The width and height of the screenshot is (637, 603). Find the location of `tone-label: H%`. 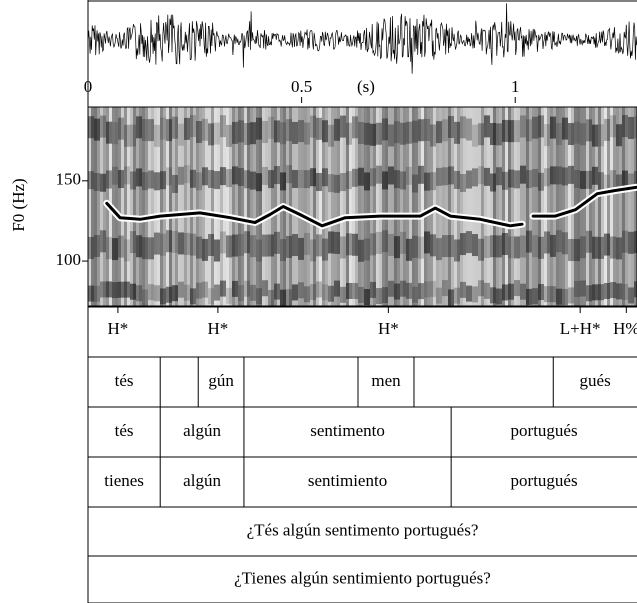

tone-label: H% is located at coordinates (625, 328).